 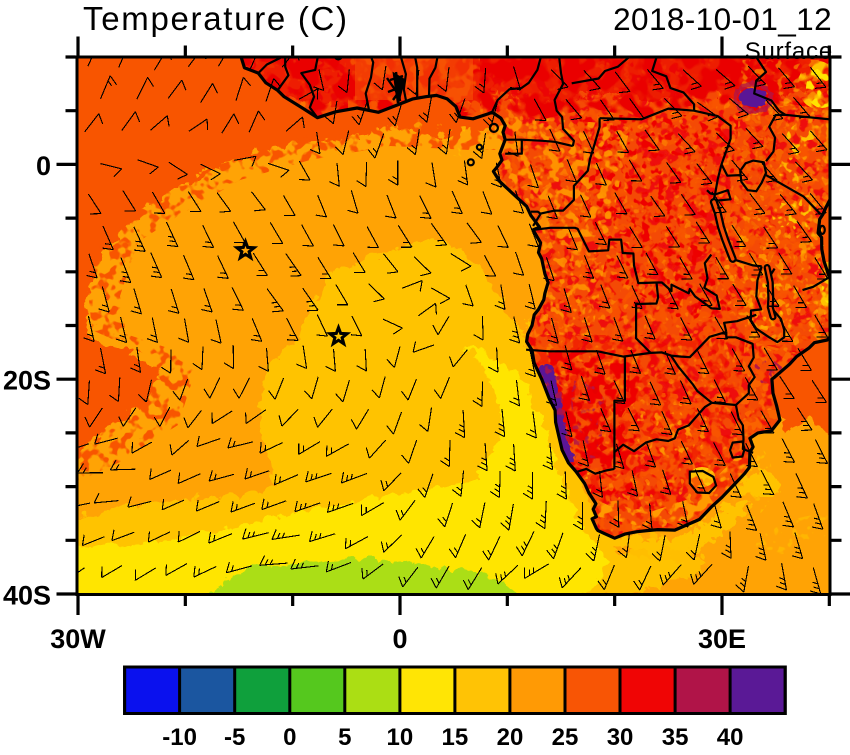 What do you see at coordinates (27, 596) in the screenshot?
I see `svg-text: 40S` at bounding box center [27, 596].